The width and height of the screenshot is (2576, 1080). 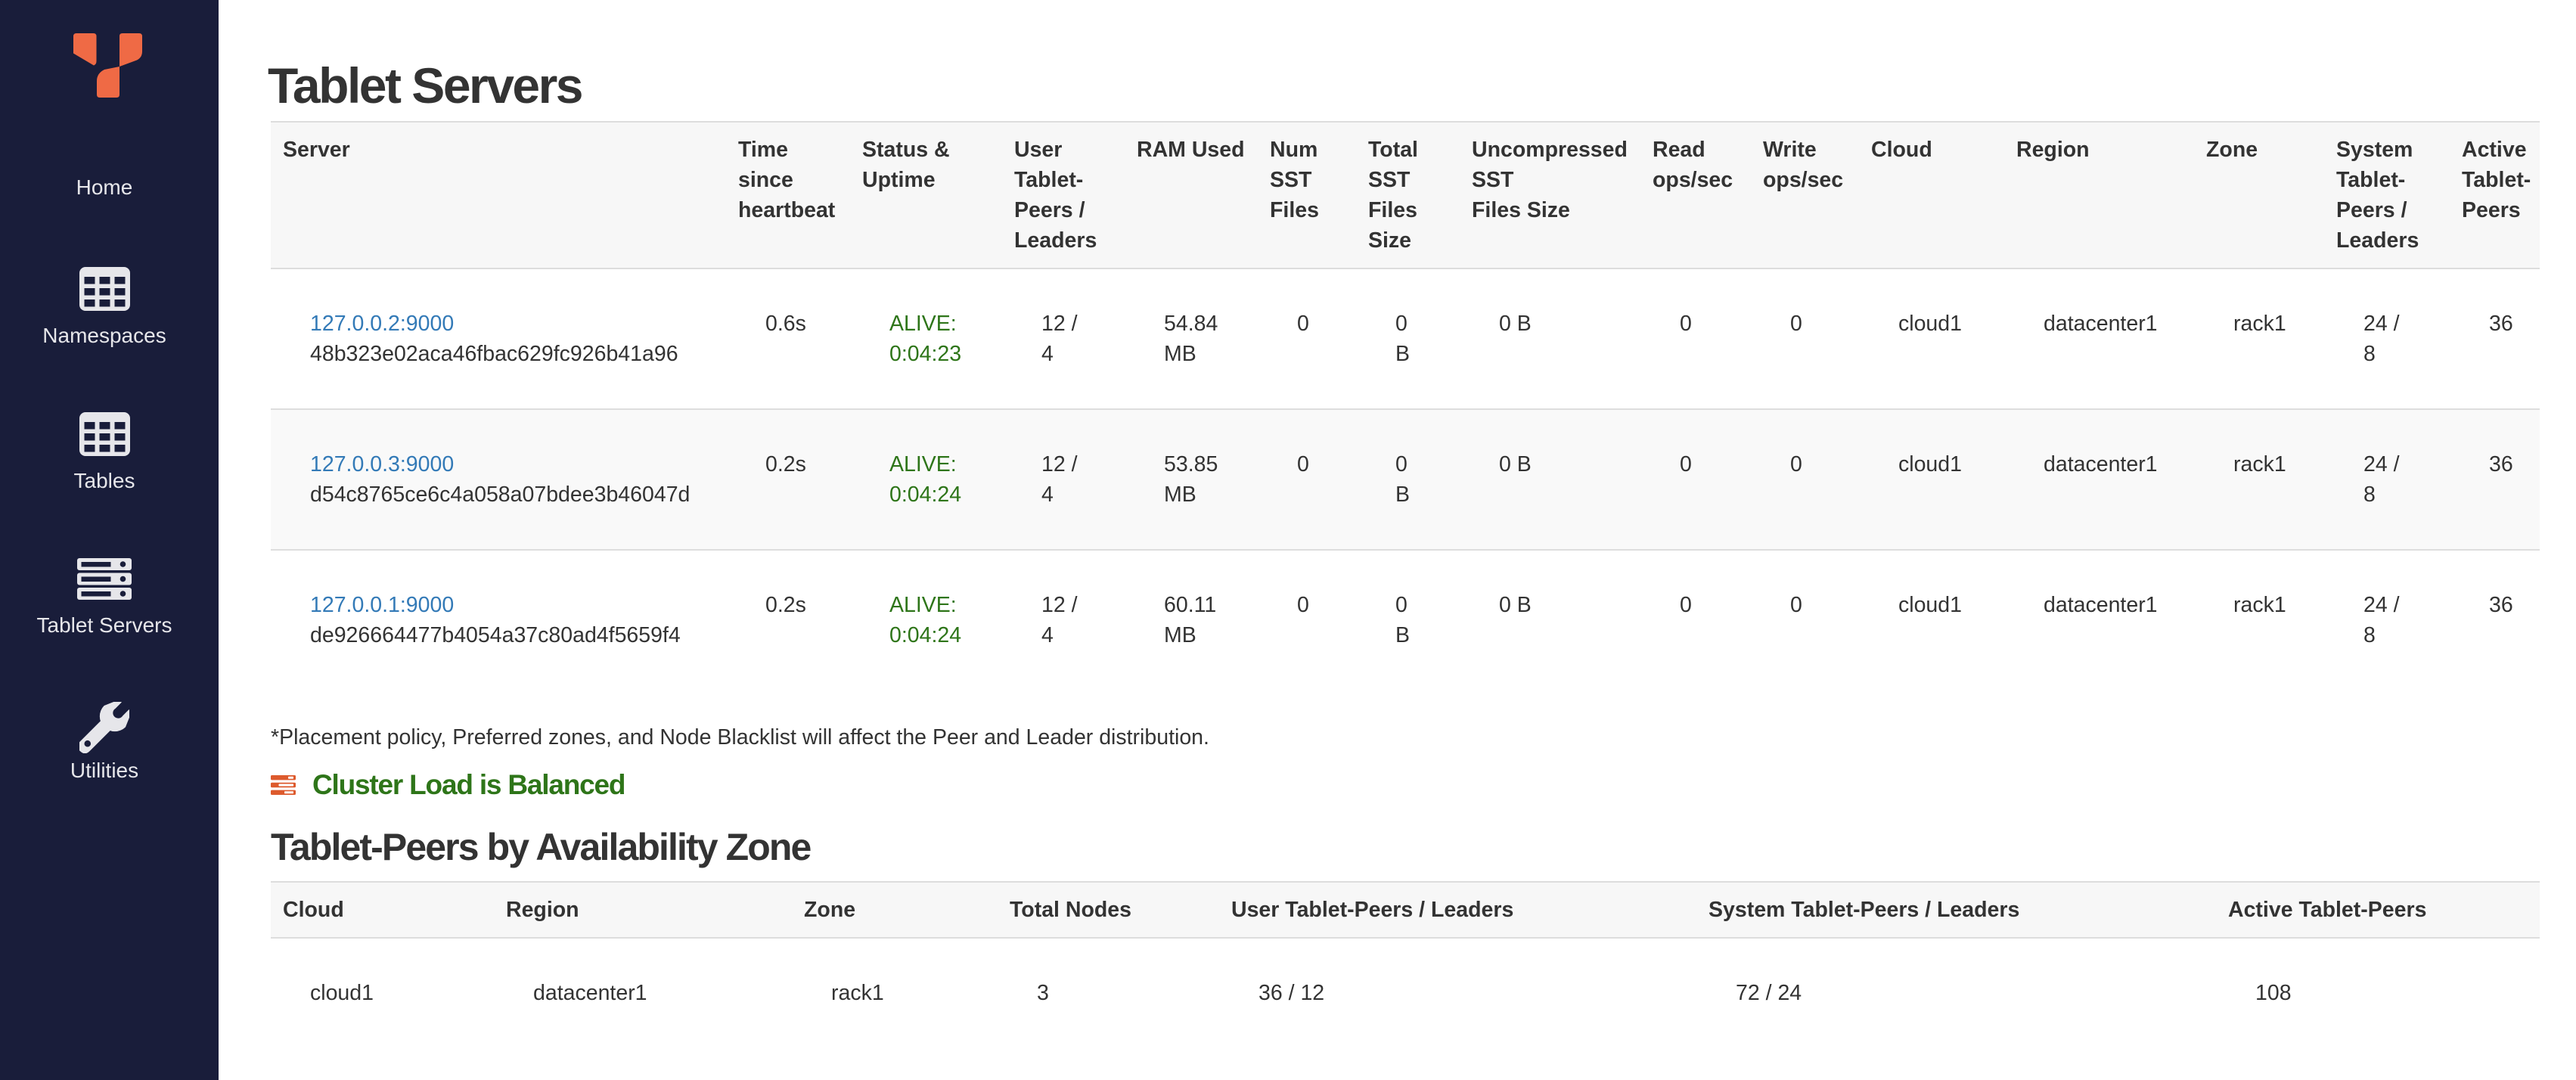 I want to click on col-header-status-uptime: Status & Uptime, so click(x=926, y=195).